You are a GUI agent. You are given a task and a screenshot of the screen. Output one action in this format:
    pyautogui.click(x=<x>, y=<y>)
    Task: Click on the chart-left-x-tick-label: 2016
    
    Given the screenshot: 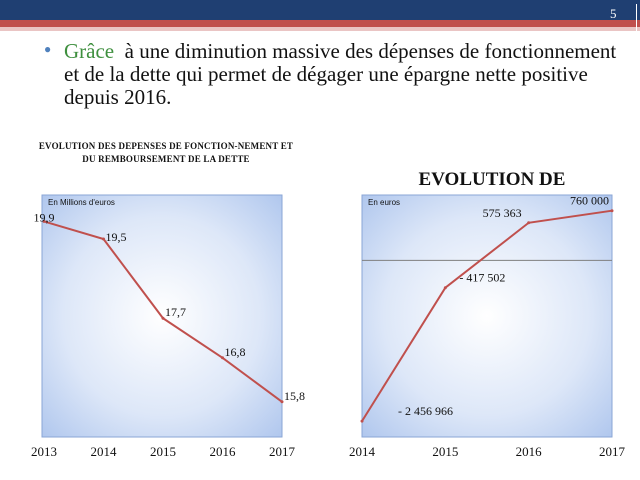 What is the action you would take?
    pyautogui.click(x=223, y=451)
    